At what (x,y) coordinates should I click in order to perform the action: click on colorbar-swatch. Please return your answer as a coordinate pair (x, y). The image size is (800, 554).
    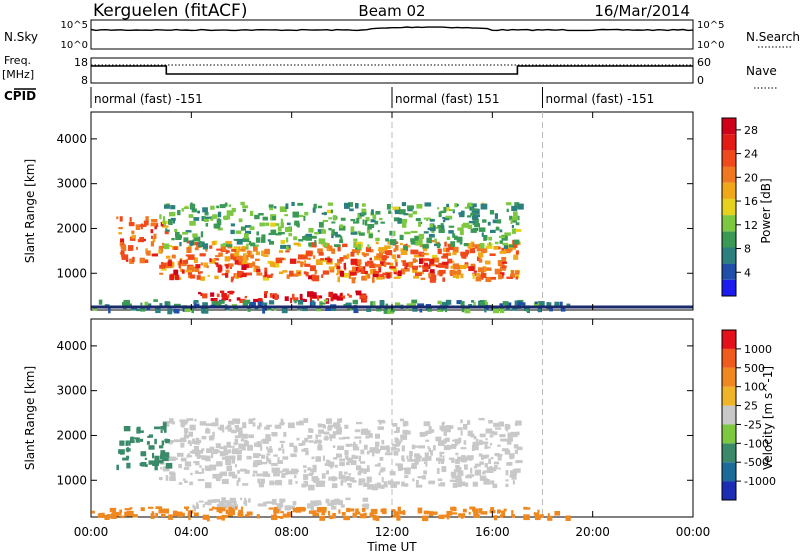
    Looking at the image, I should click on (729, 377).